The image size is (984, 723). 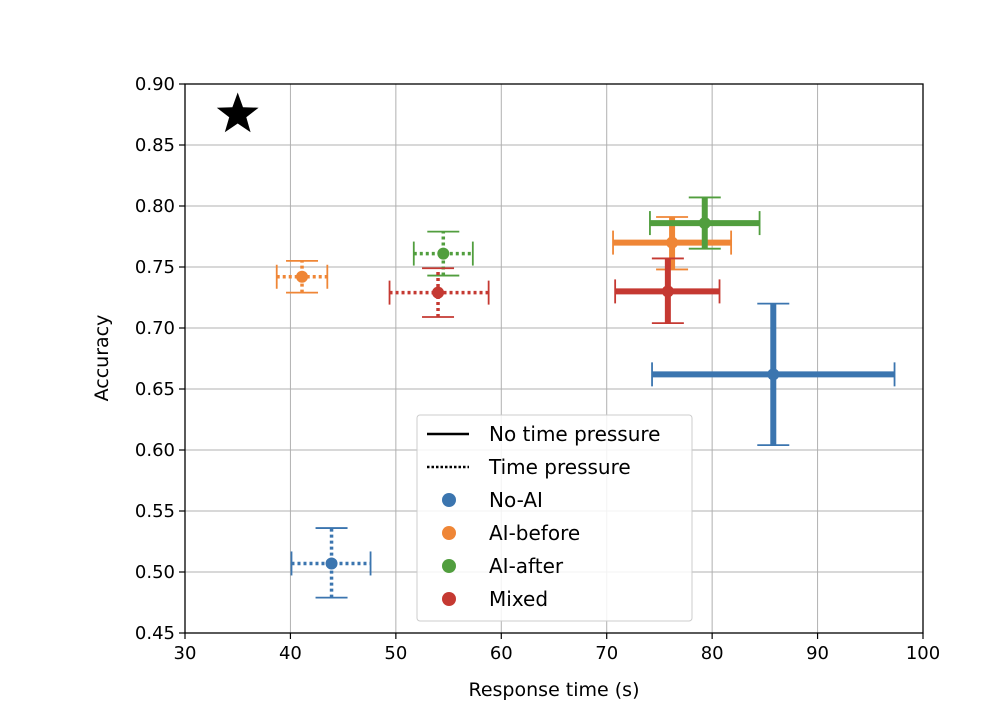 I want to click on legend-box, so click(x=554, y=518).